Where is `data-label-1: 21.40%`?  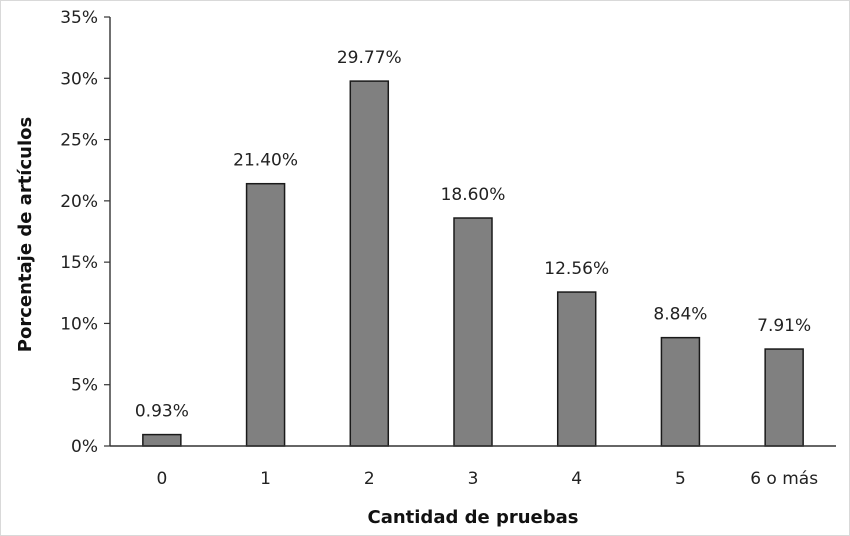 data-label-1: 21.40% is located at coordinates (265, 161).